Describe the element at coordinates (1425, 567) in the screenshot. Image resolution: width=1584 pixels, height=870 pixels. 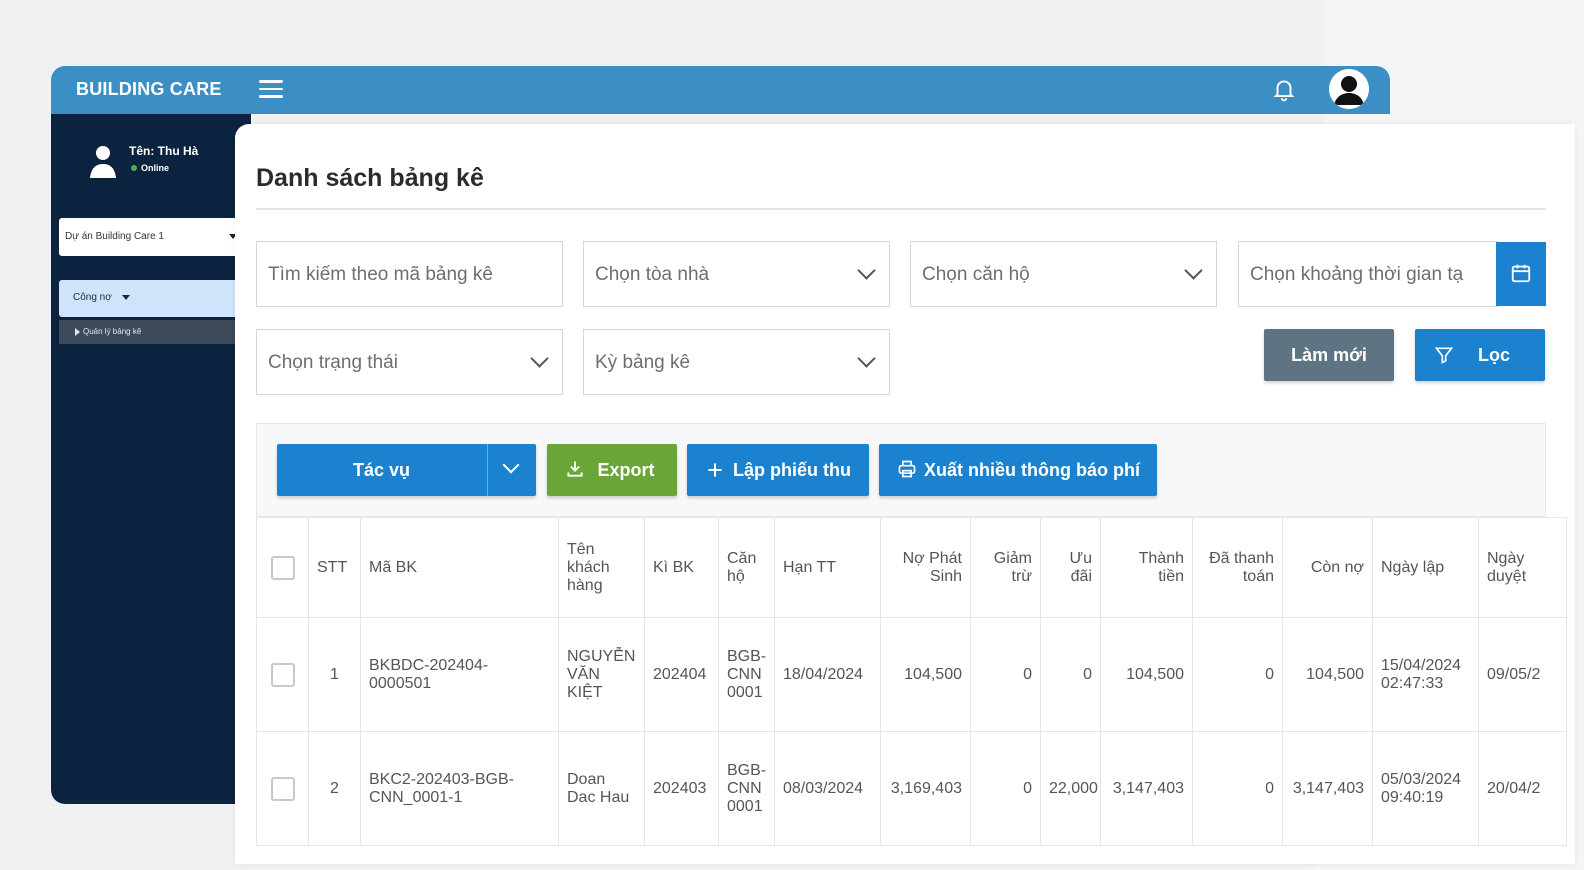
I see `column-header: Ngày lập` at that location.